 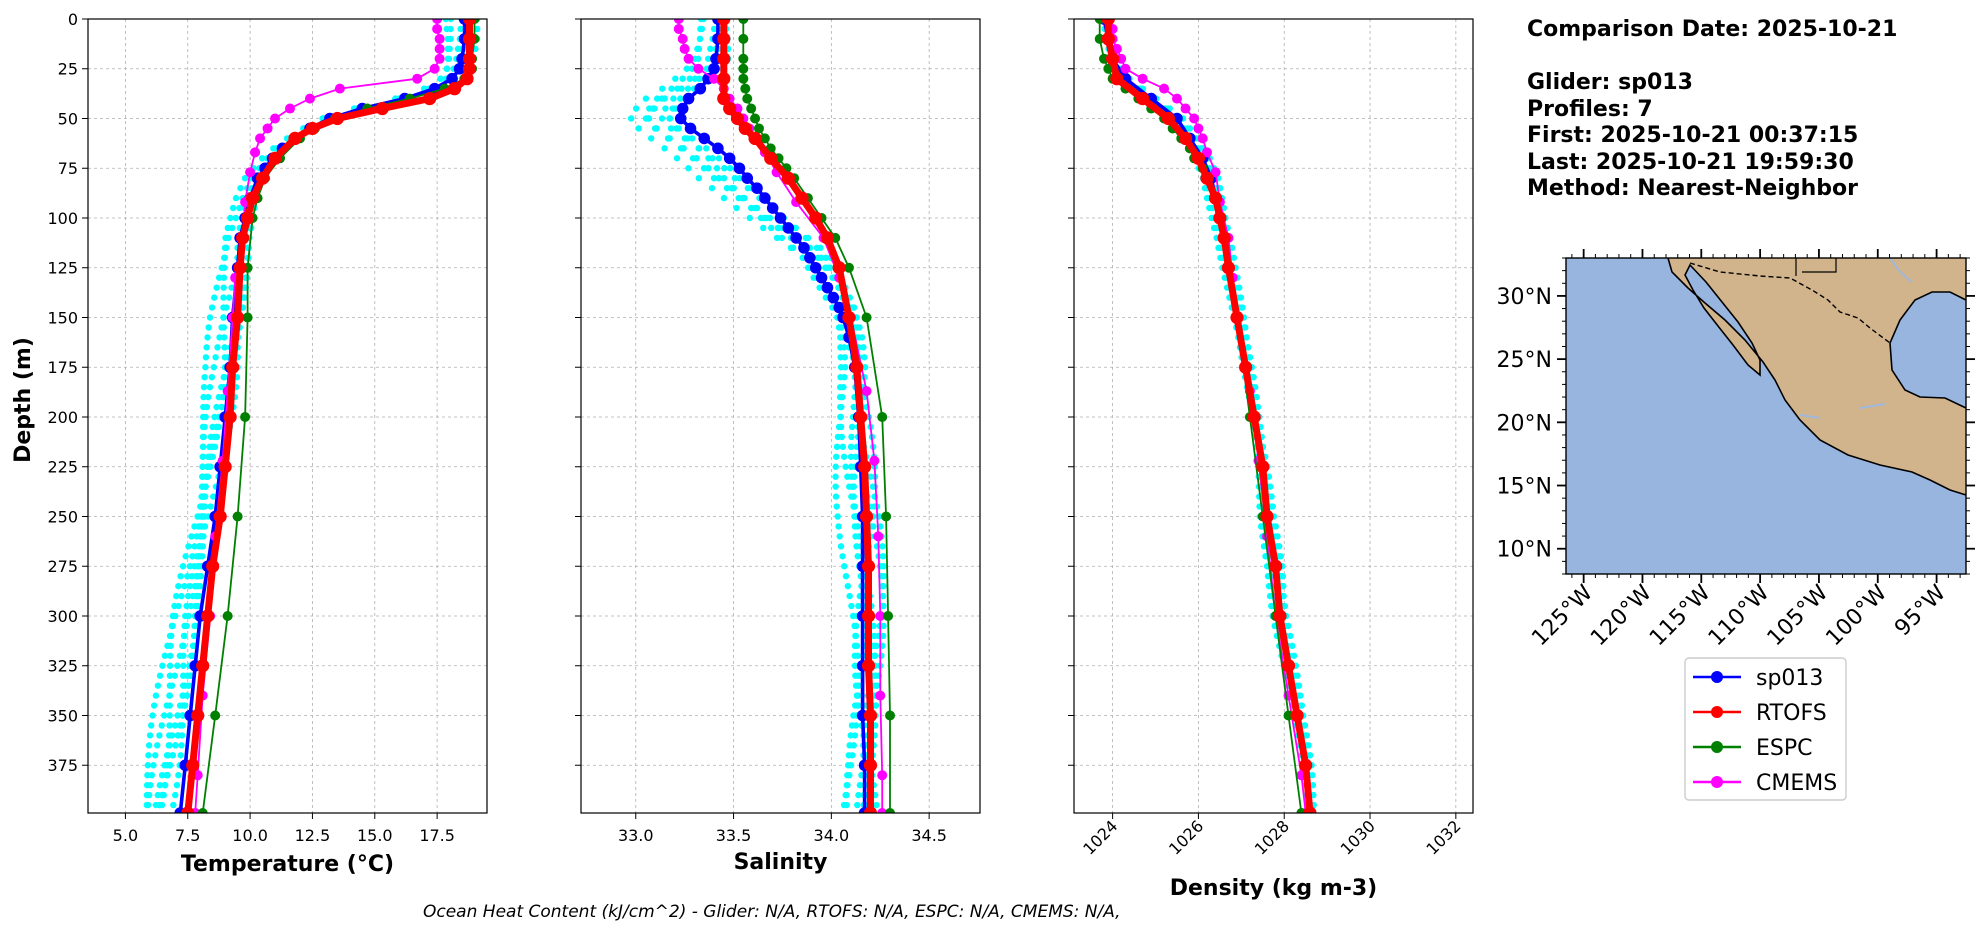 What do you see at coordinates (329, 416) in the screenshot?
I see `series-rtofs` at bounding box center [329, 416].